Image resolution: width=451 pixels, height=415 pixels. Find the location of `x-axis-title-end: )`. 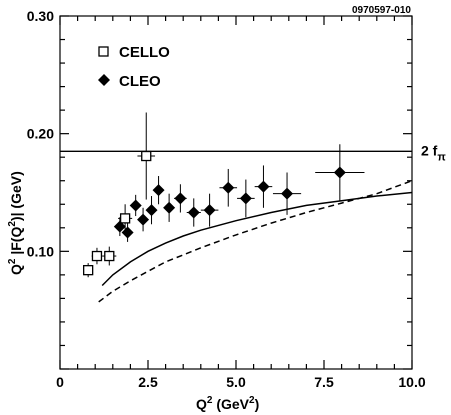

x-axis-title-end: ) is located at coordinates (257, 404).